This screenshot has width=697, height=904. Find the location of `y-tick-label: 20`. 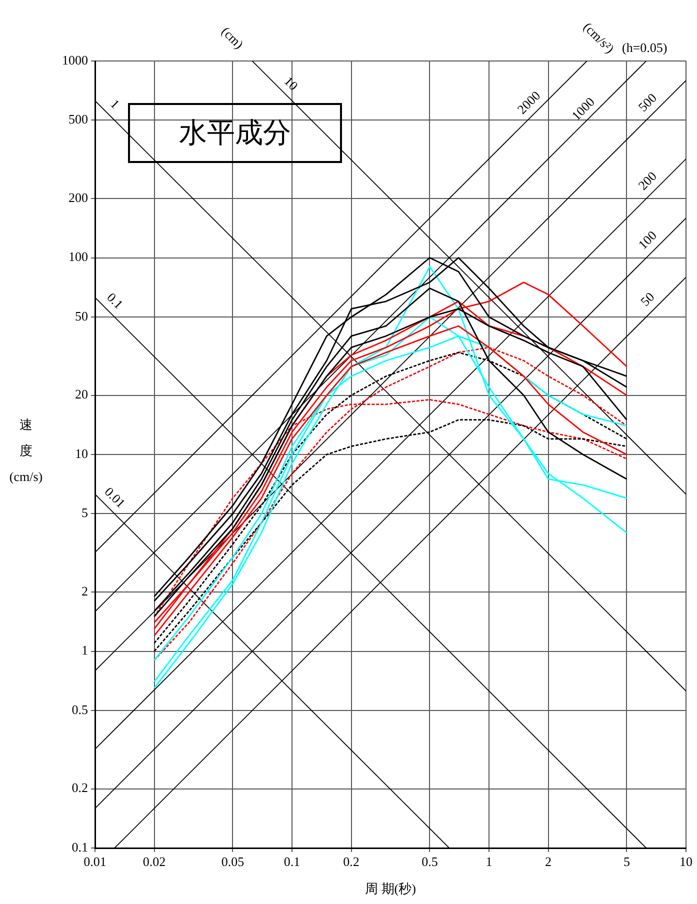

y-tick-label: 20 is located at coordinates (81, 394).